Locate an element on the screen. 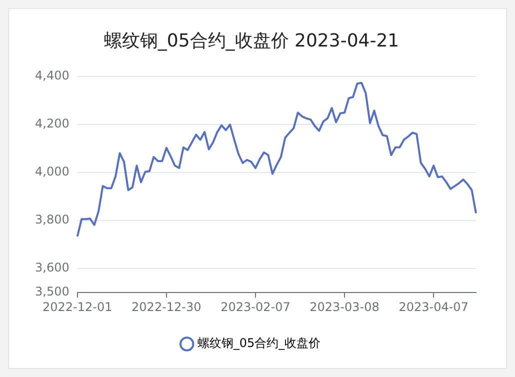 This screenshot has width=515, height=377. y-tick-label: 3,600 is located at coordinates (52, 267).